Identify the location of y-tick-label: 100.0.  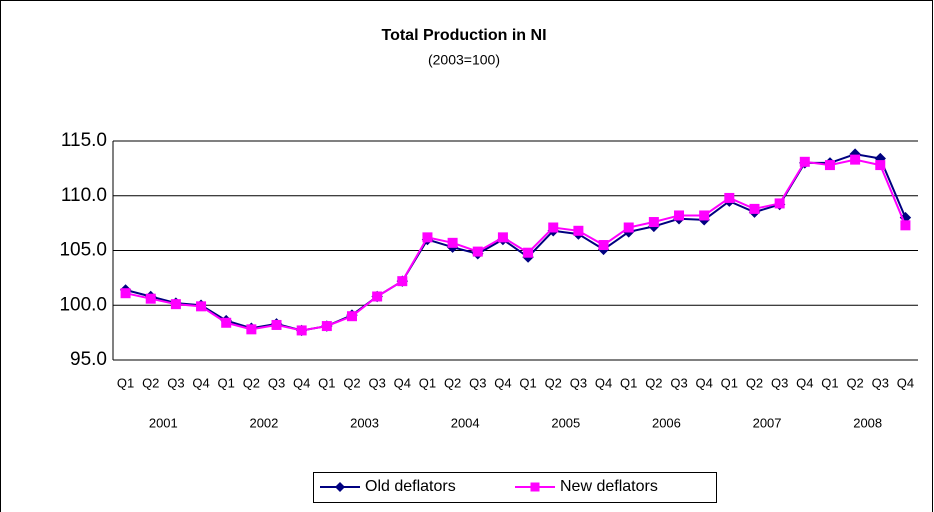
(83, 304).